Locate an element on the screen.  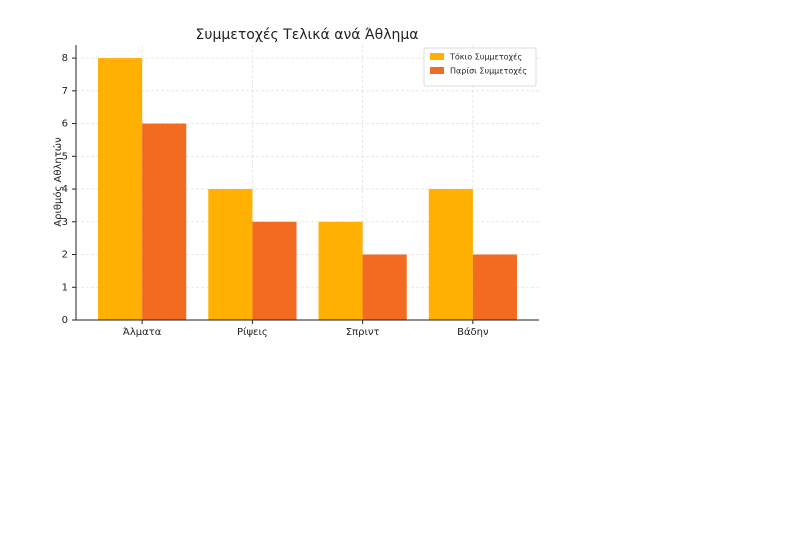
legend-label: Τόκιο Συμμετοχές is located at coordinates (485, 57).